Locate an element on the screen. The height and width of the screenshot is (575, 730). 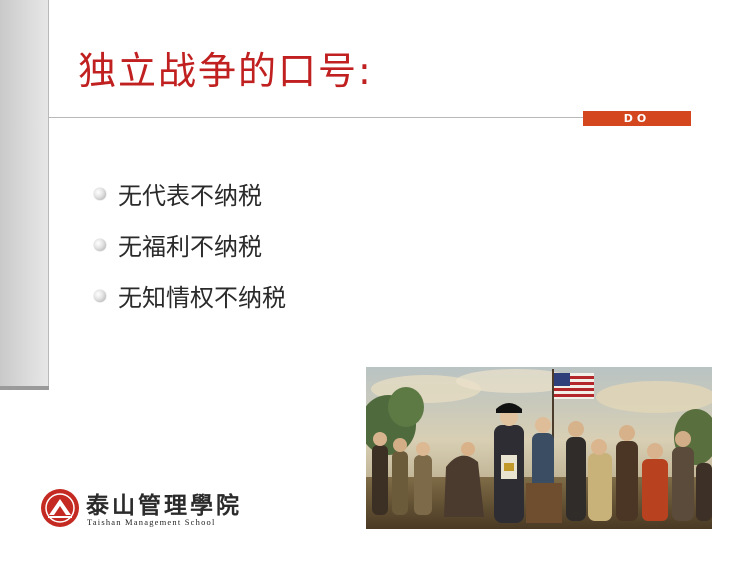
bullet-text: 无代表不纳税 is located at coordinates (190, 196).